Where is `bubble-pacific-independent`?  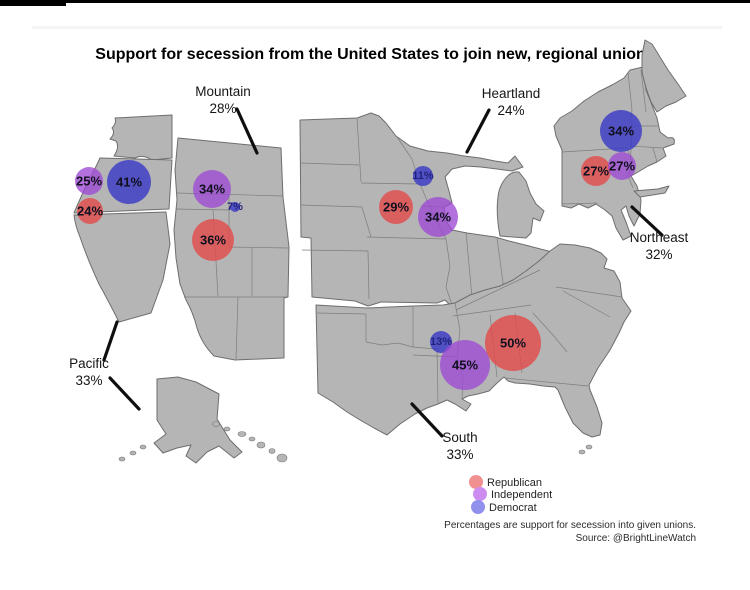 bubble-pacific-independent is located at coordinates (89, 181).